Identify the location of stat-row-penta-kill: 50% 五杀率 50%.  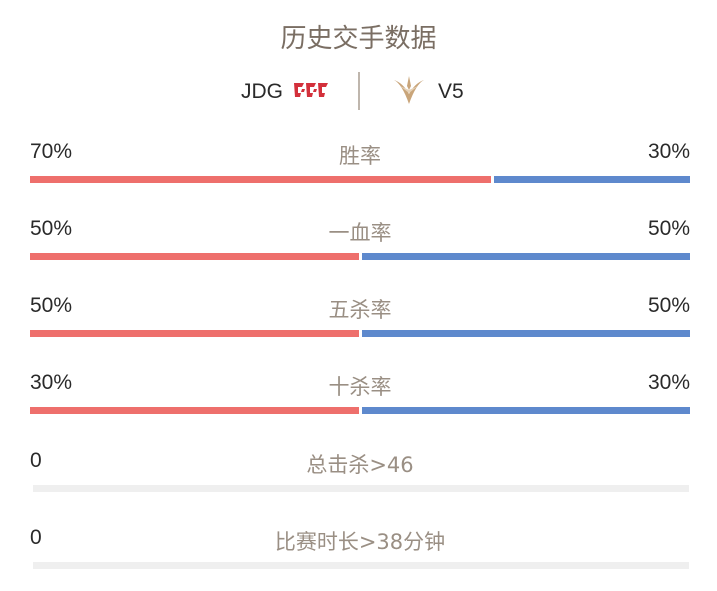
(360, 324).